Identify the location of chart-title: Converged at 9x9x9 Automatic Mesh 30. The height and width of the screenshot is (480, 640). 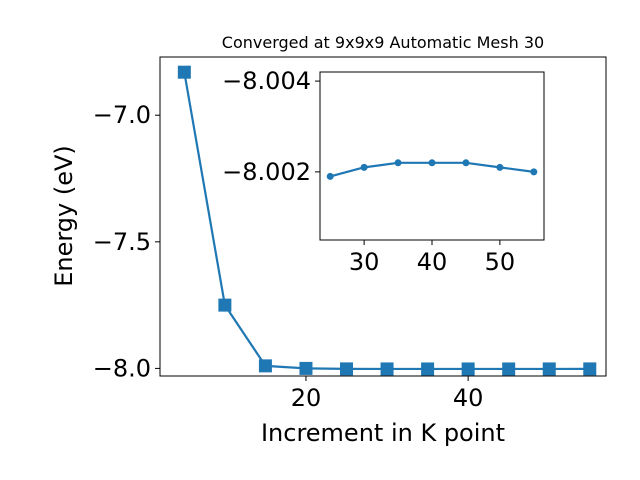
(383, 42).